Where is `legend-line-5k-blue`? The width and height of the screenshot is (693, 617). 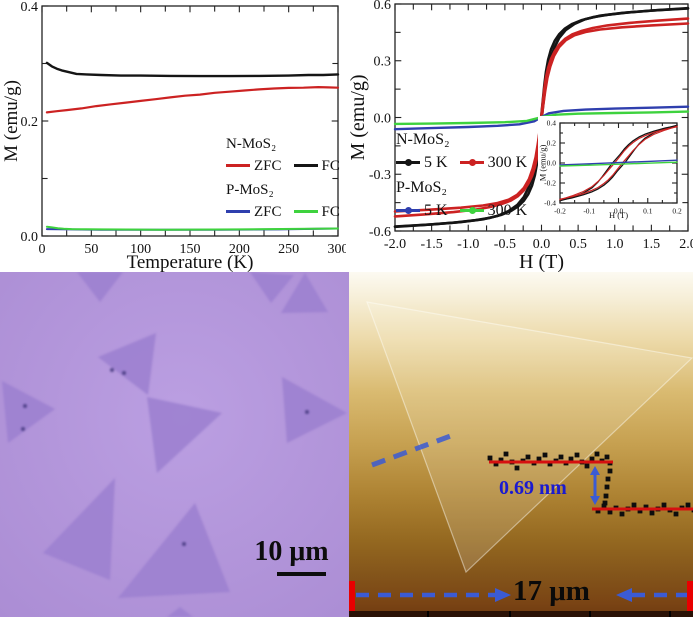
legend-line-5k-blue is located at coordinates (408, 211).